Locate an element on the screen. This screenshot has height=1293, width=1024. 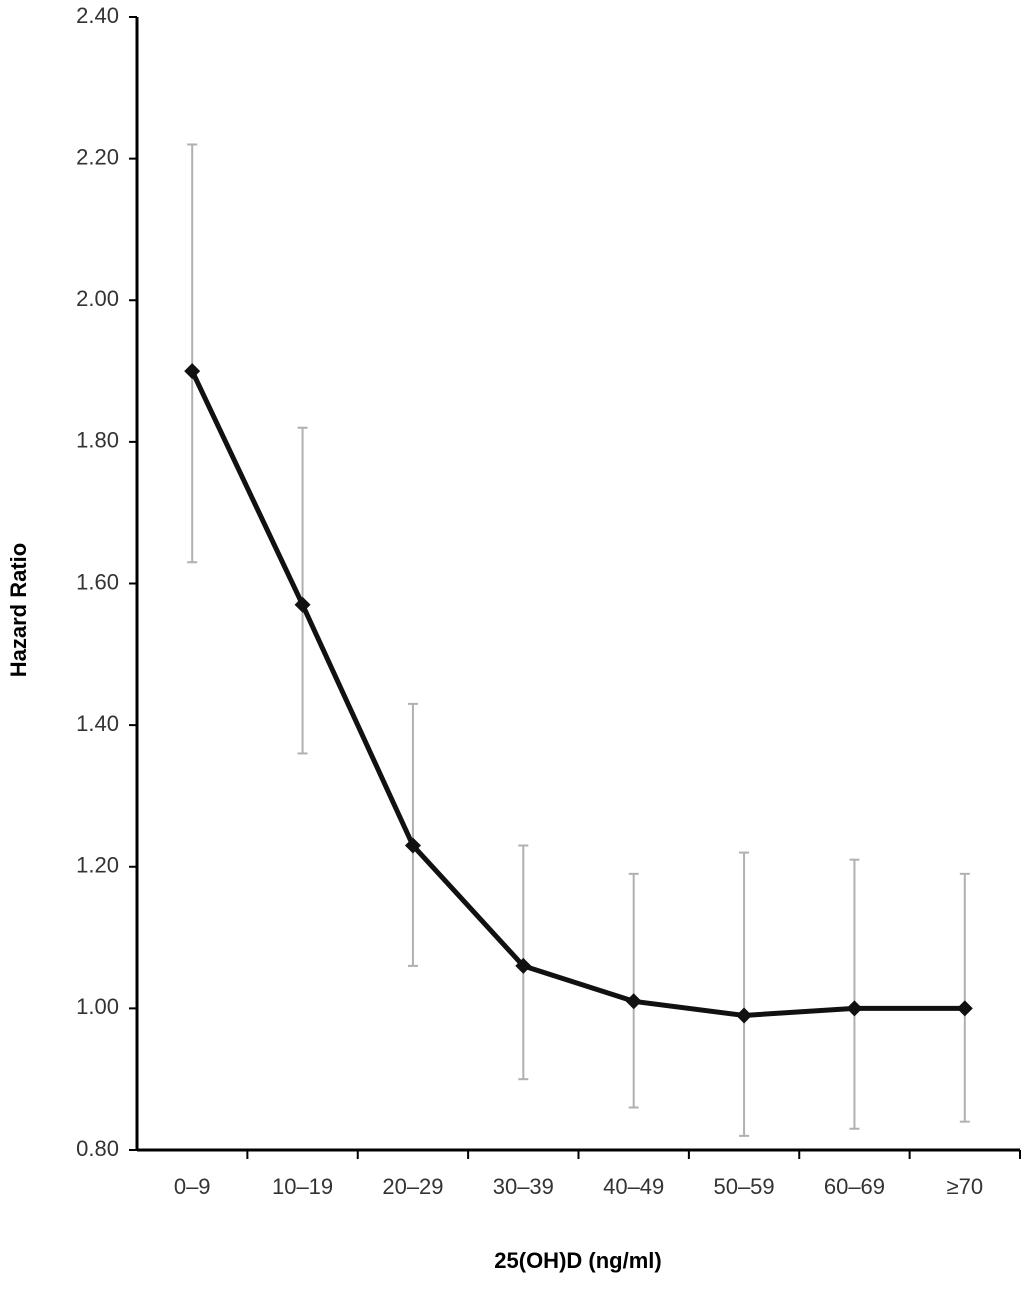
y-axis-title: Hazard Ratio is located at coordinates (18, 610).